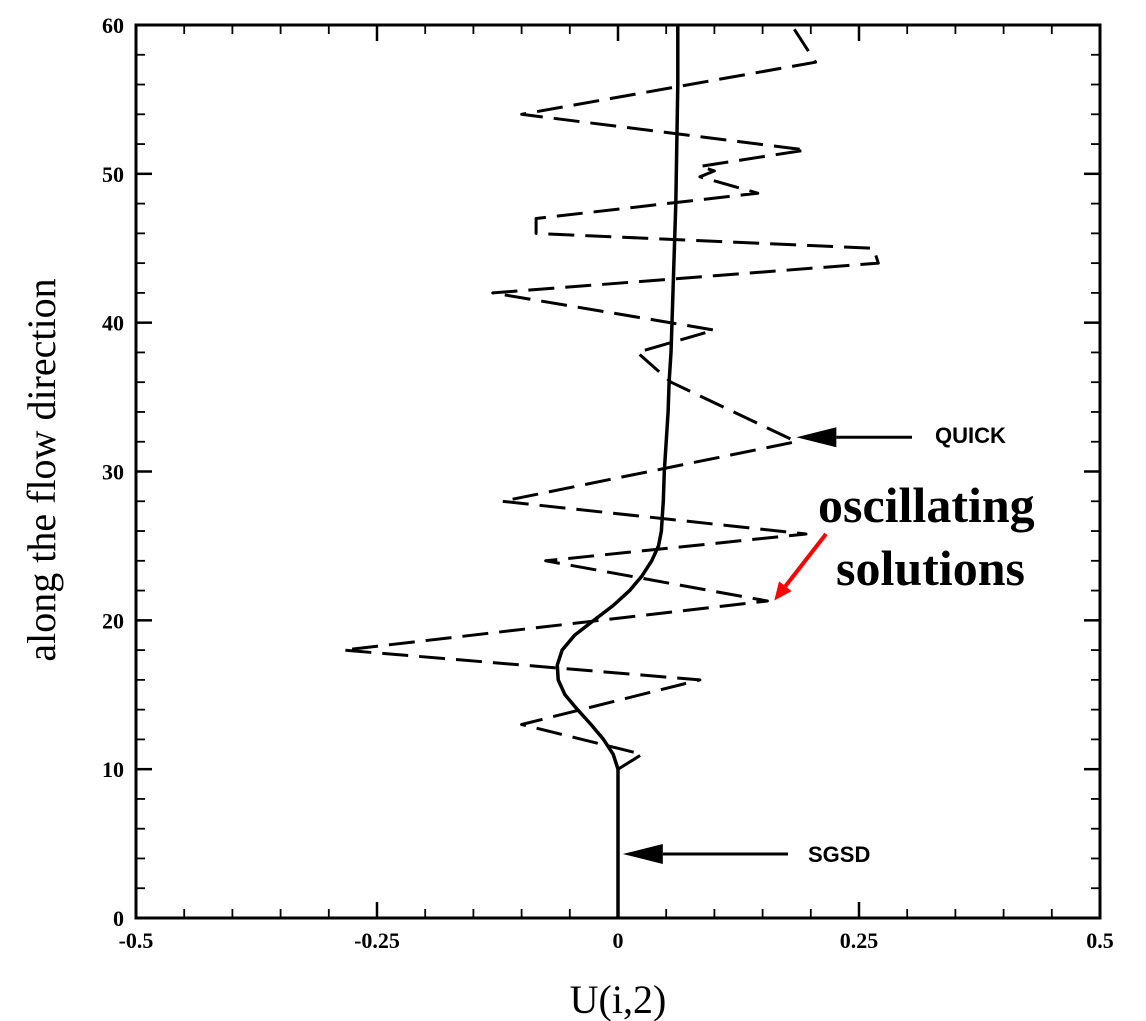  Describe the element at coordinates (113, 620) in the screenshot. I see `y-tick-label: 20` at that location.